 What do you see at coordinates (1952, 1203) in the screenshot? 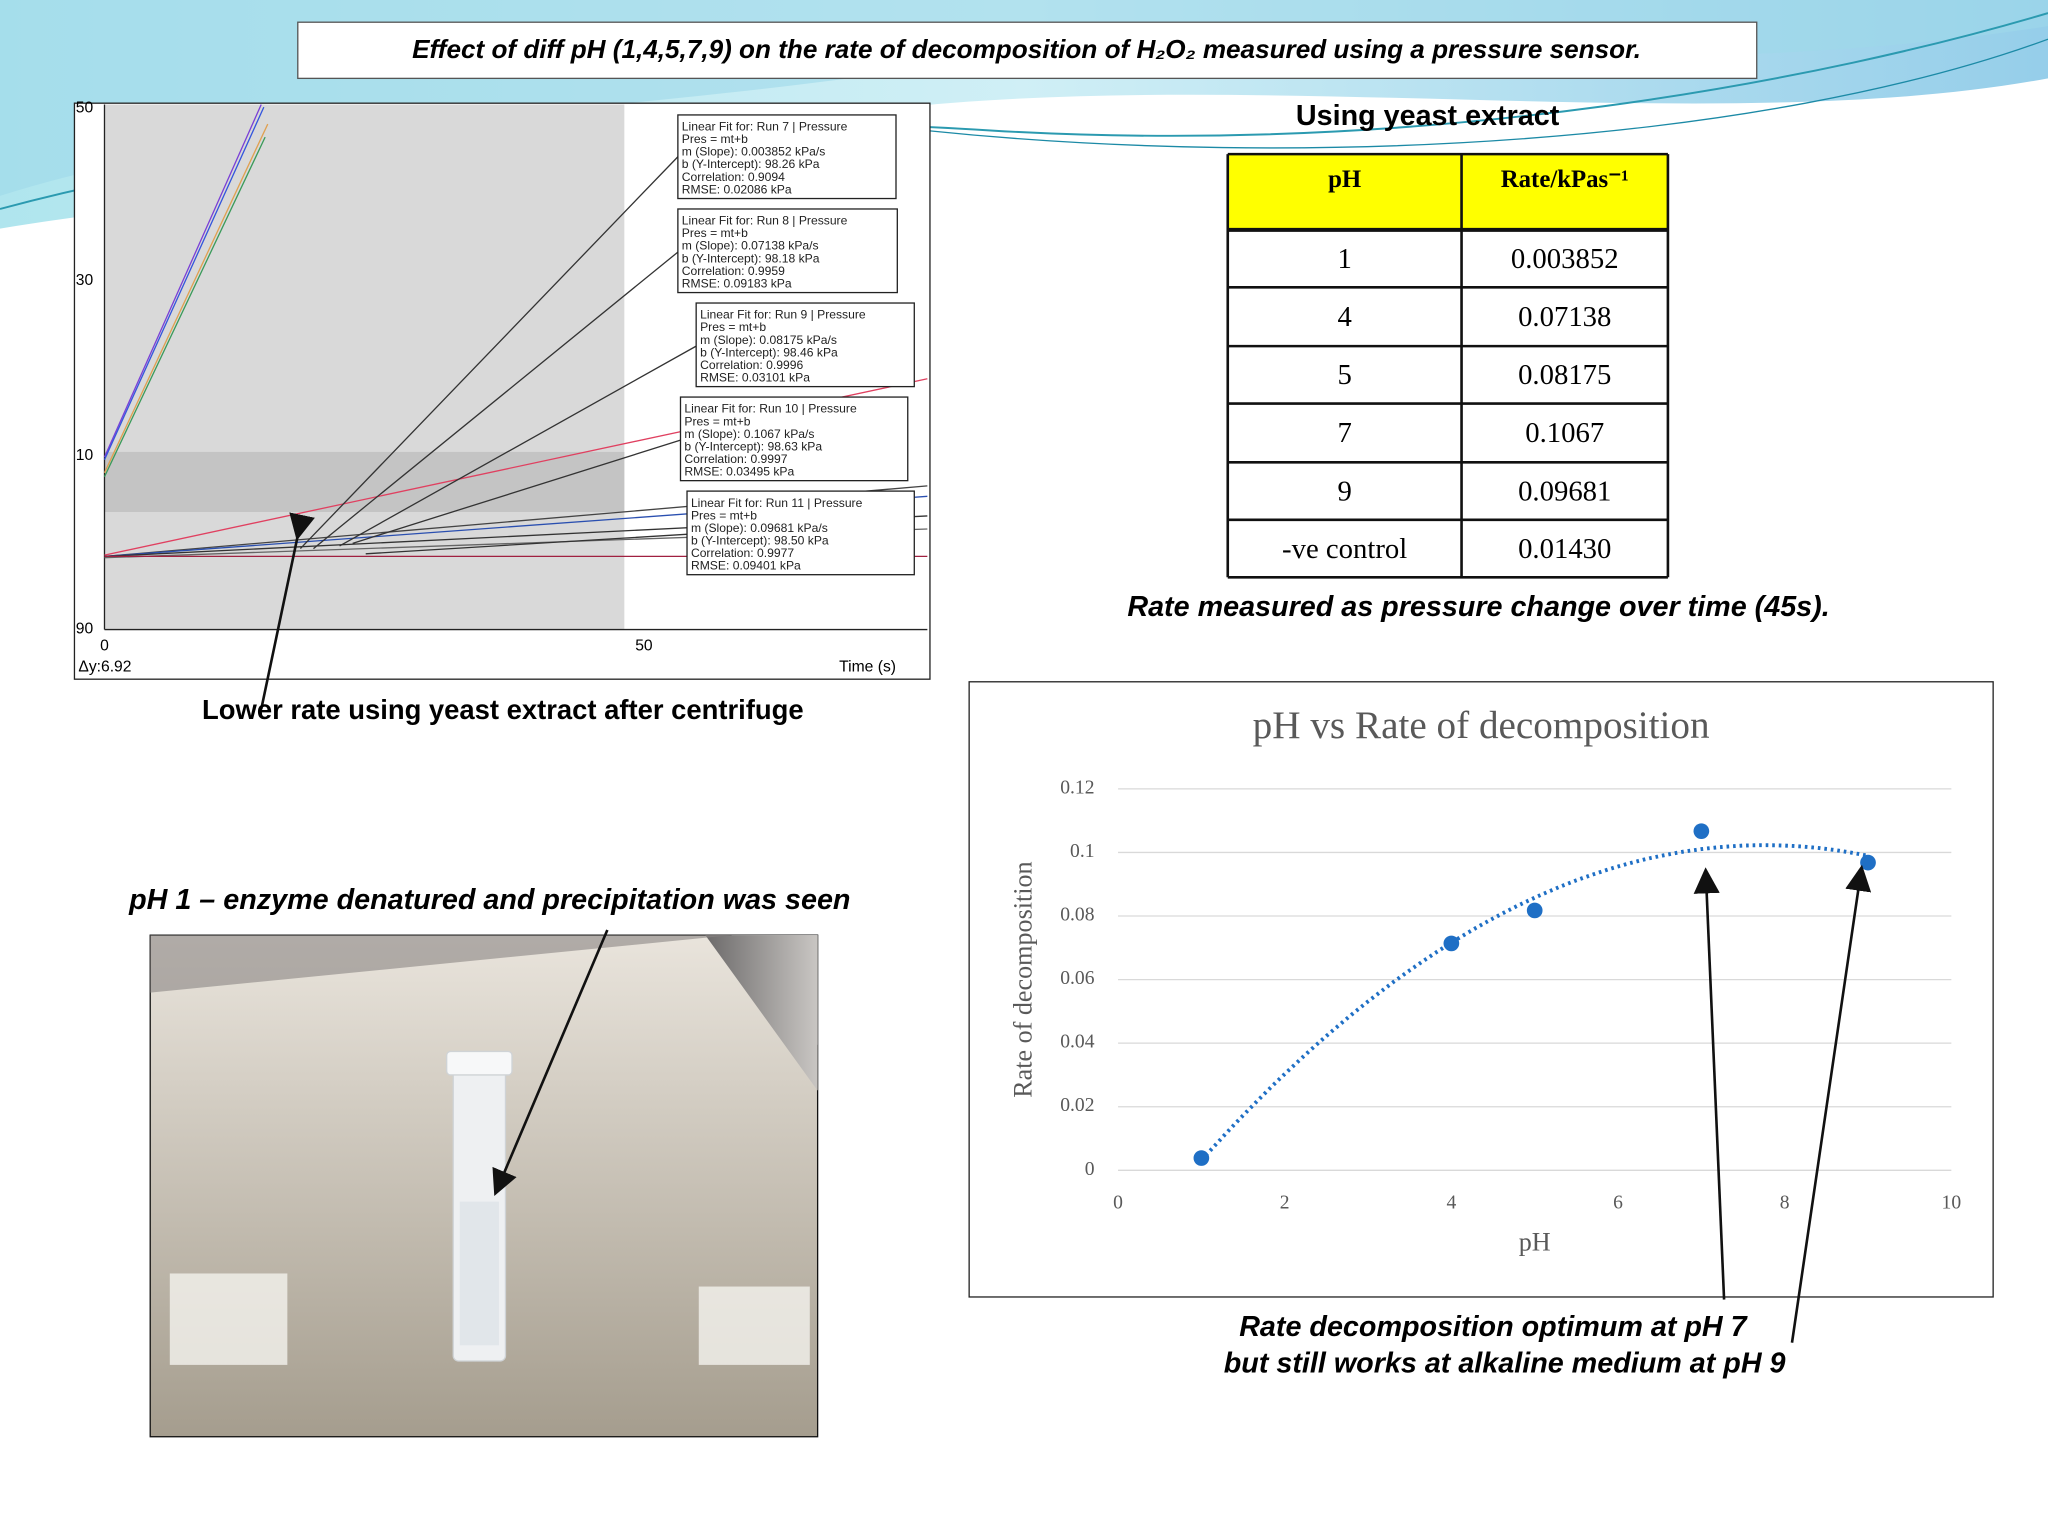
I see `x-tick-label: 10` at bounding box center [1952, 1203].